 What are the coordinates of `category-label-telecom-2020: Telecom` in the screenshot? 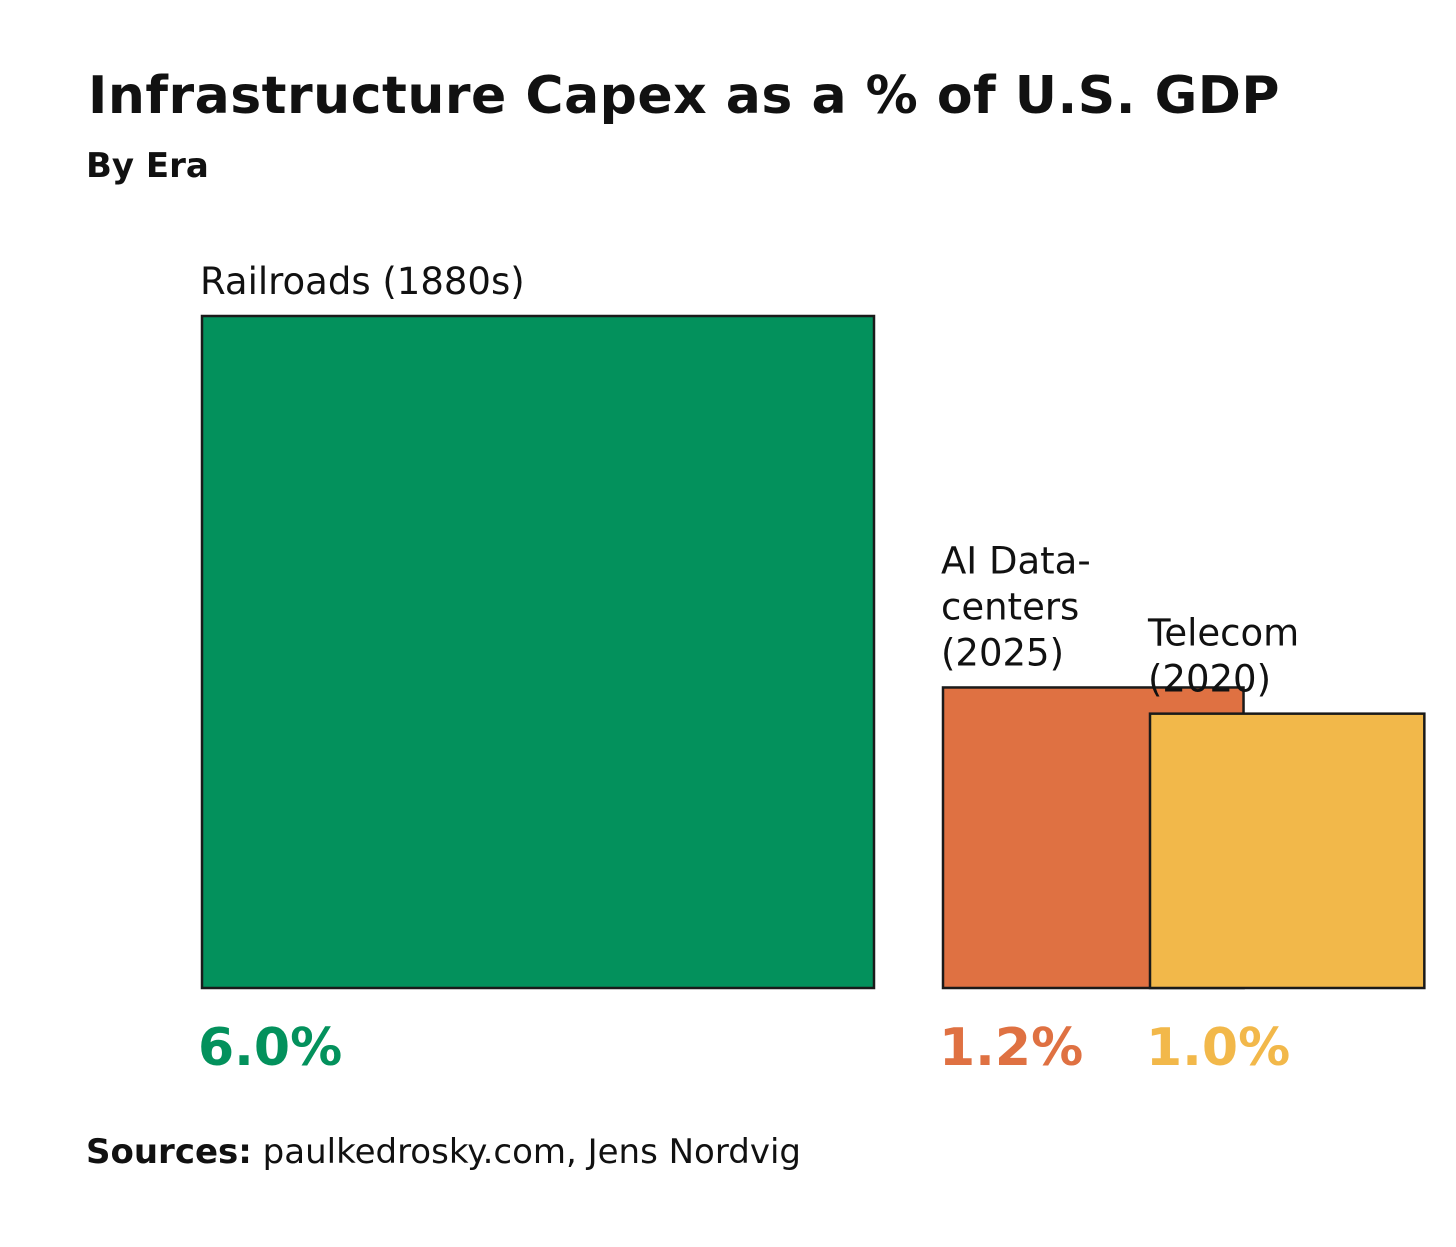 It's located at (1223, 633).